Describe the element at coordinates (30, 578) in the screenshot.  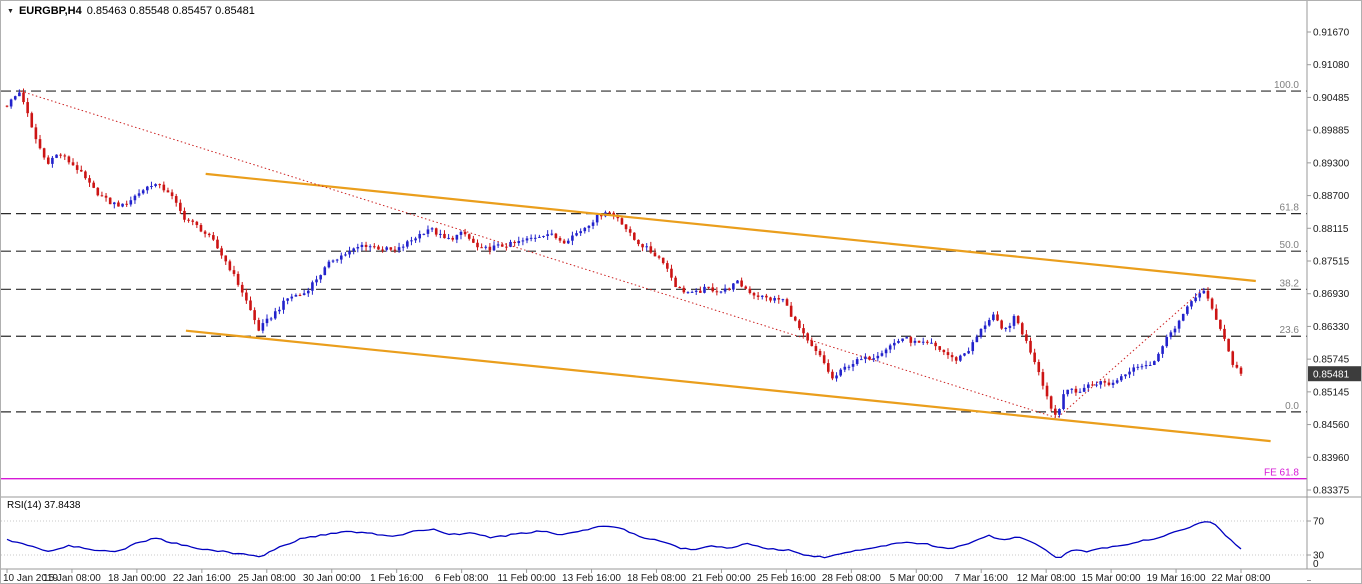
I see `time-axis-label: 10 Jan 2019` at that location.